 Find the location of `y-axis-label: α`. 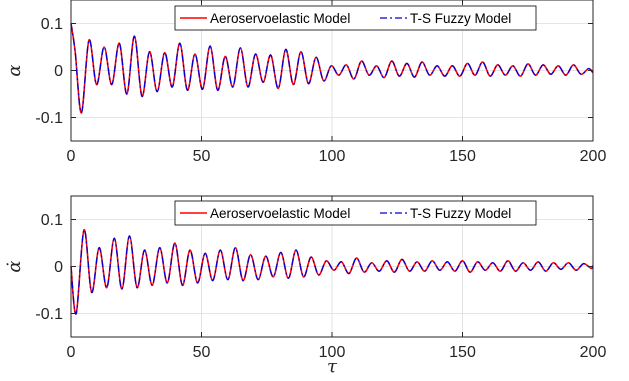

y-axis-label: α is located at coordinates (14, 70).